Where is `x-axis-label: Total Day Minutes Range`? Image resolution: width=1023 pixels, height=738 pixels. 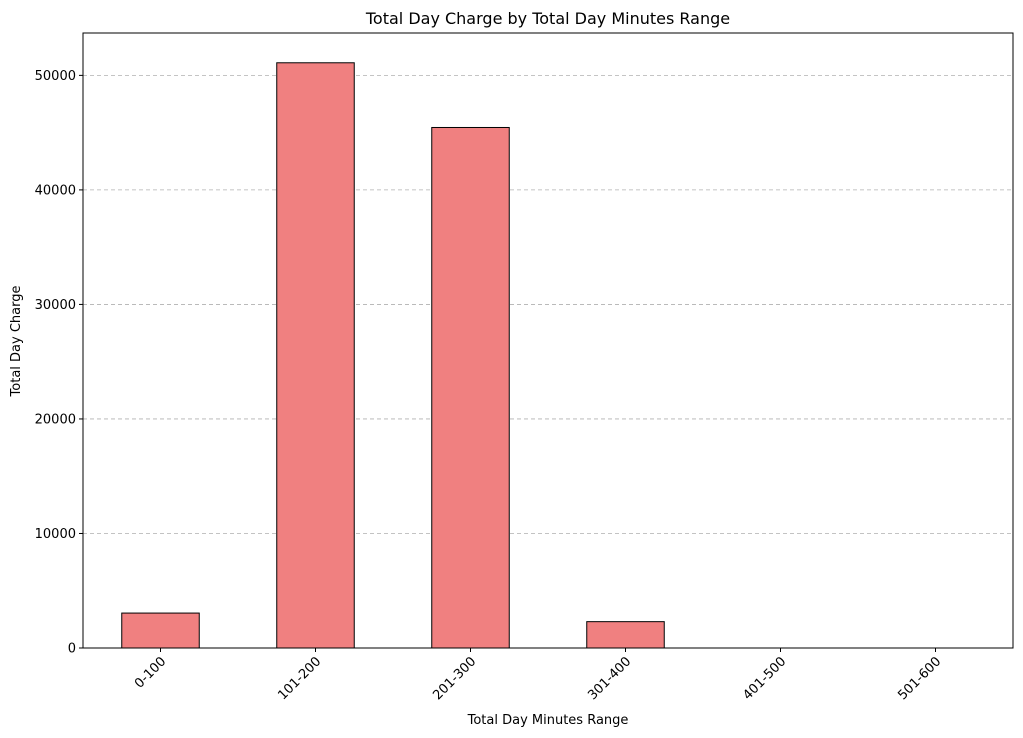
x-axis-label: Total Day Minutes Range is located at coordinates (548, 720).